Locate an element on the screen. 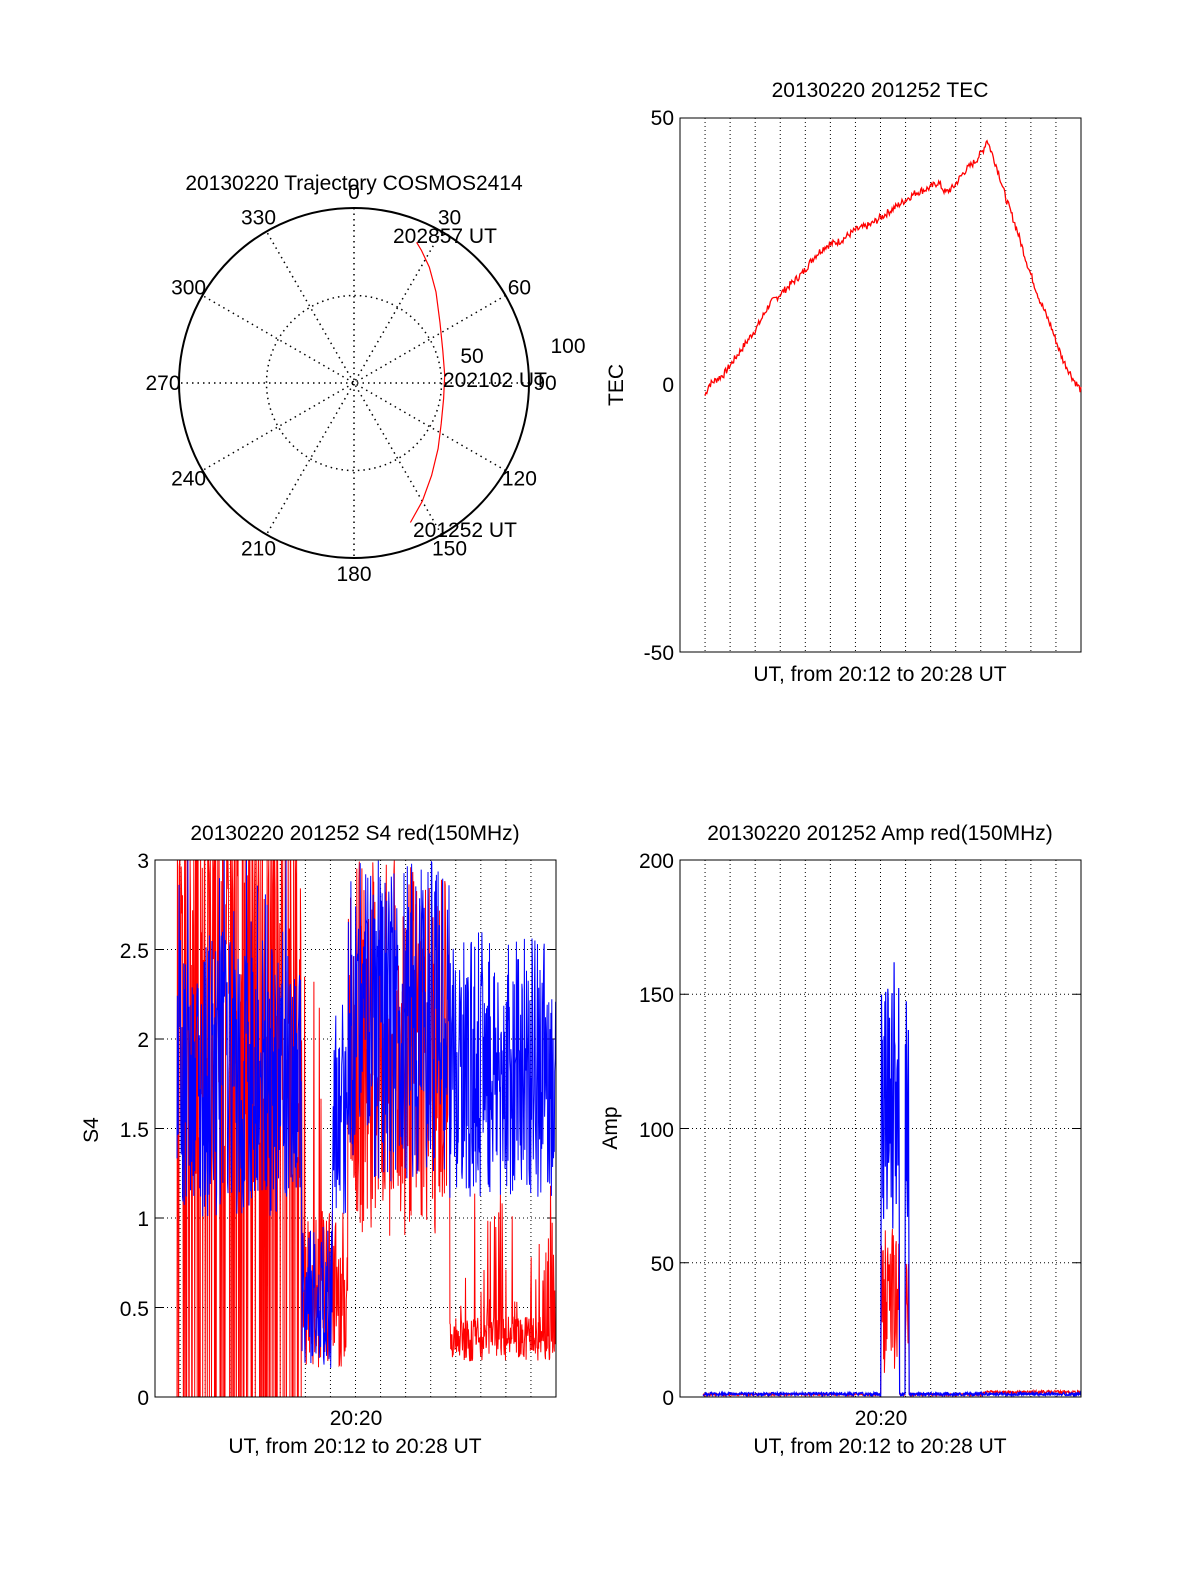 This screenshot has height=1575, width=1200. amp-ytick-150: 150 is located at coordinates (656, 995).